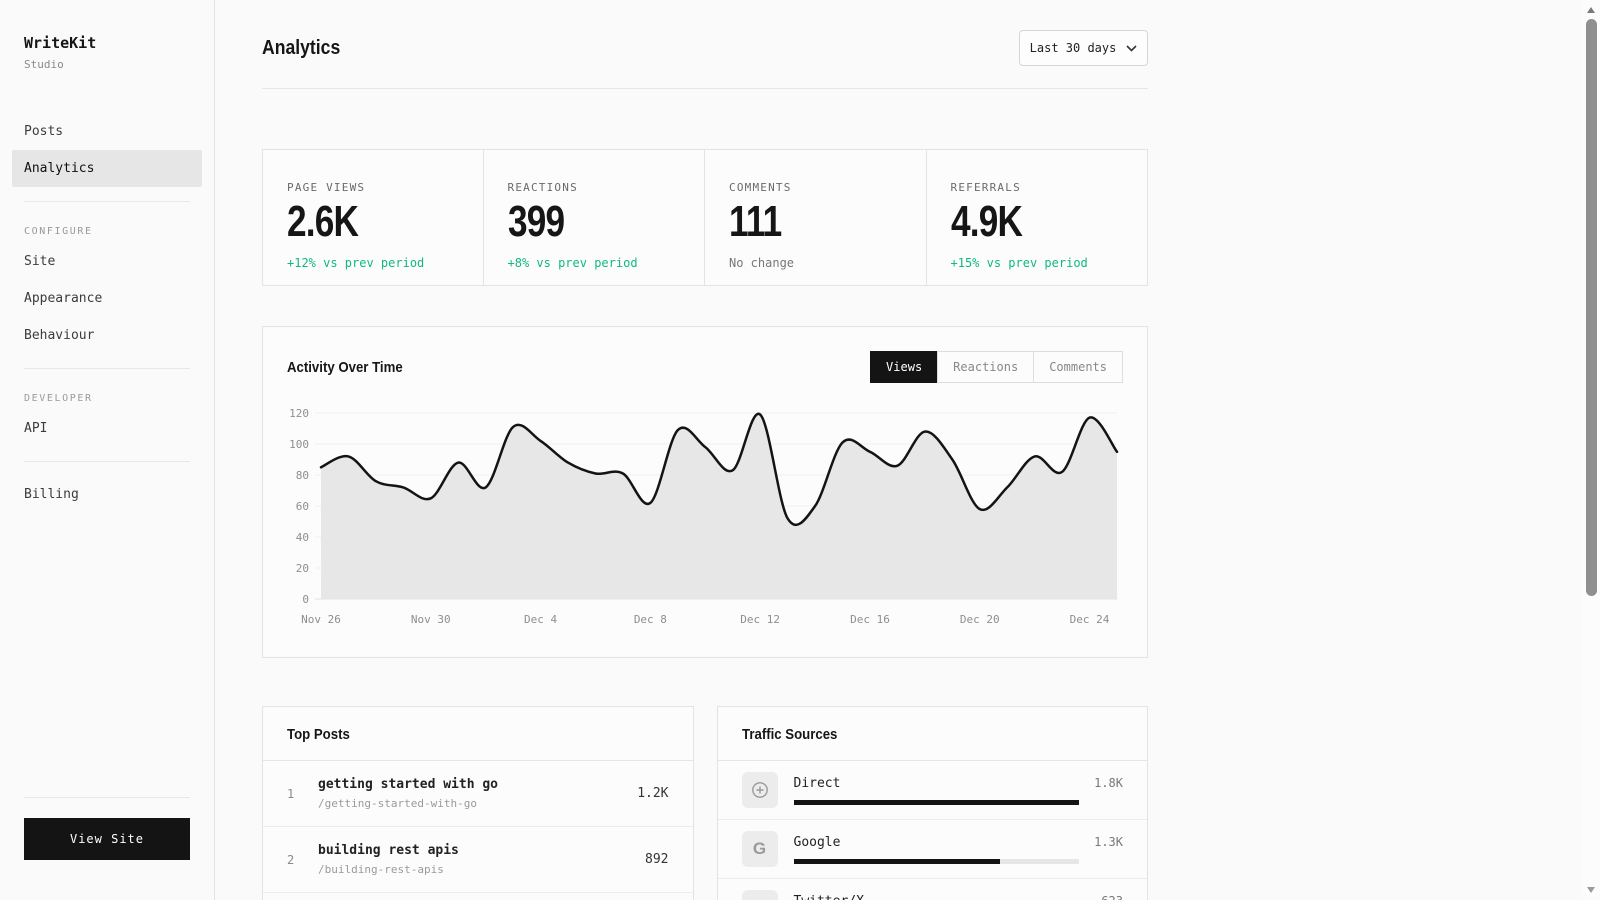 The image size is (1600, 900). I want to click on sidebar-item-appearance: Appearance, so click(63, 298).